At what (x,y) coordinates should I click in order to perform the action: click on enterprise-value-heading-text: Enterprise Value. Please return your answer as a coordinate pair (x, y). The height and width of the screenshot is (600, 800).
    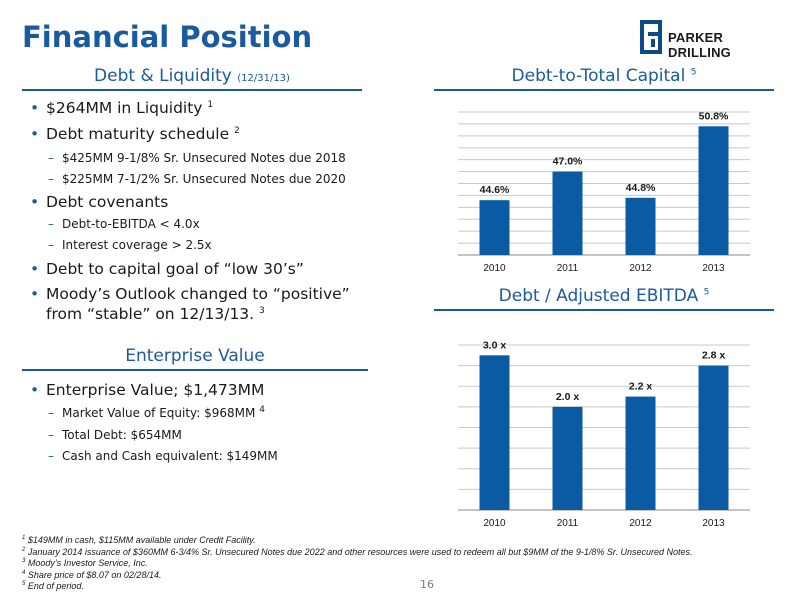
    Looking at the image, I should click on (195, 356).